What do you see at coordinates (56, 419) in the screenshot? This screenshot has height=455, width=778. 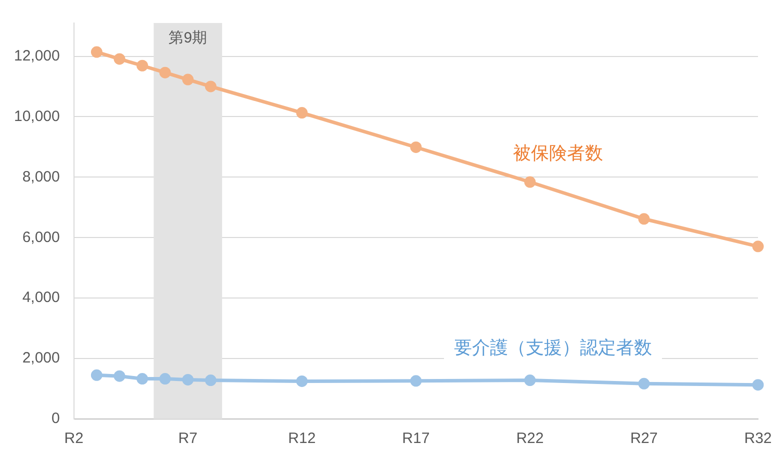 I see `y-tick-label: 0` at bounding box center [56, 419].